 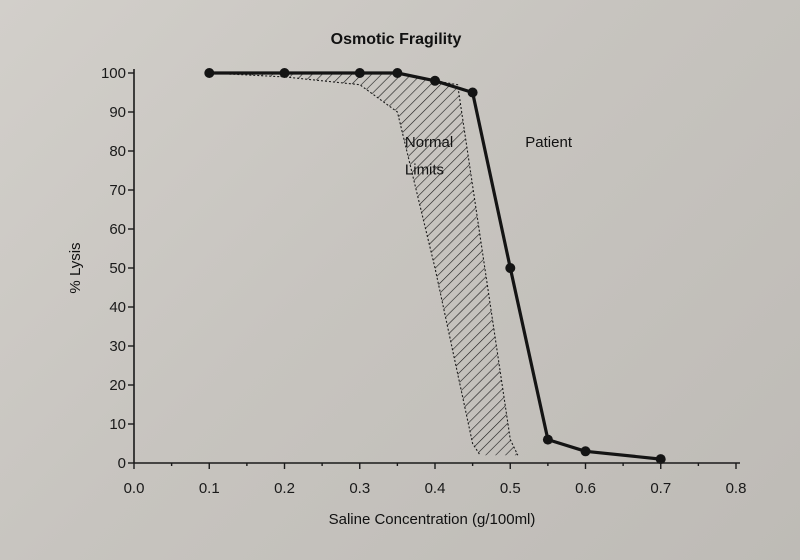 What do you see at coordinates (113, 73) in the screenshot?
I see `y-tick-label: 100` at bounding box center [113, 73].